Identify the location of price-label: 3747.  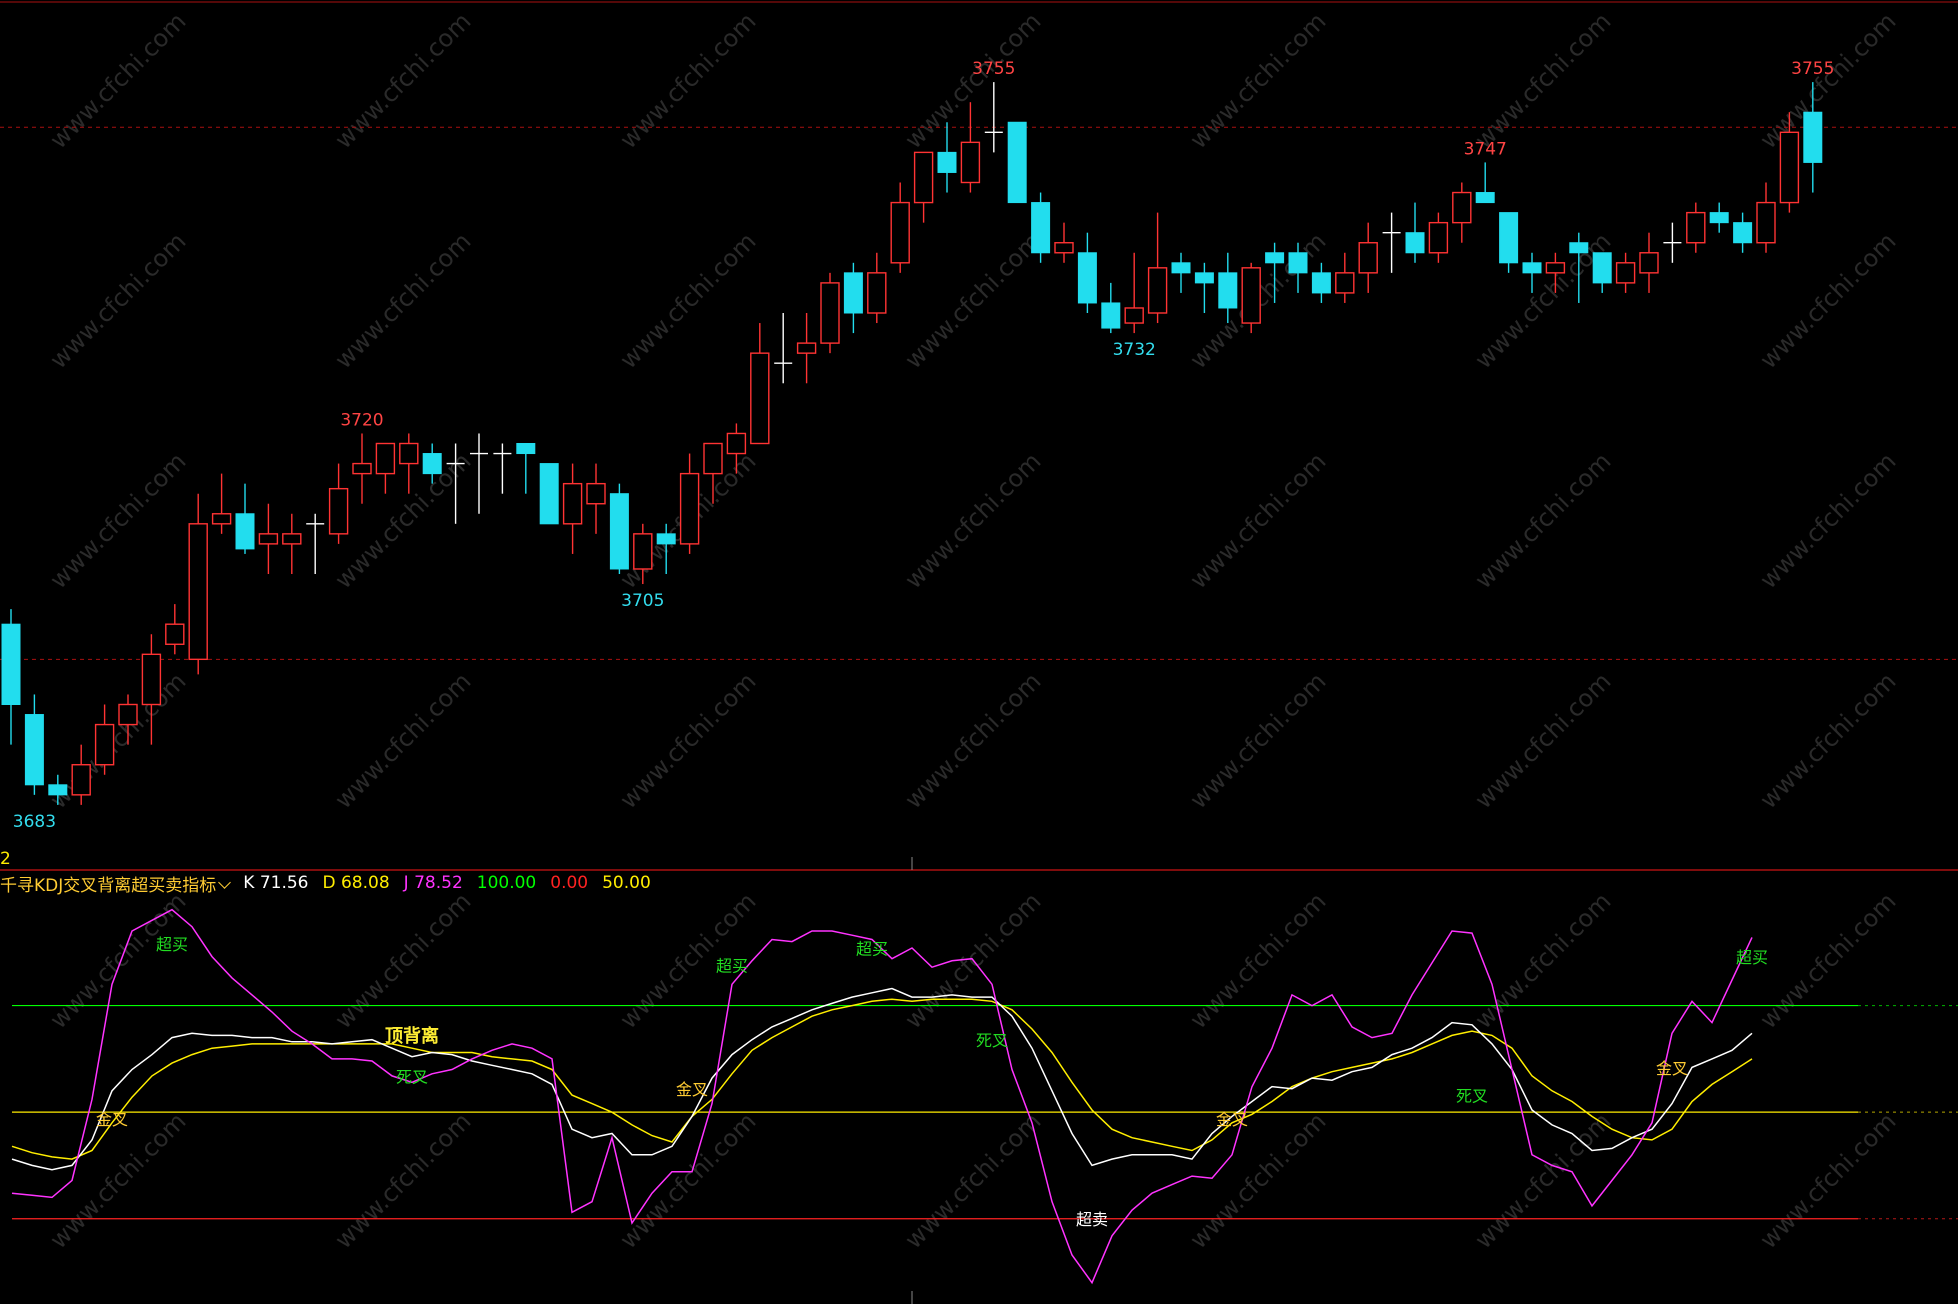
(1485, 149).